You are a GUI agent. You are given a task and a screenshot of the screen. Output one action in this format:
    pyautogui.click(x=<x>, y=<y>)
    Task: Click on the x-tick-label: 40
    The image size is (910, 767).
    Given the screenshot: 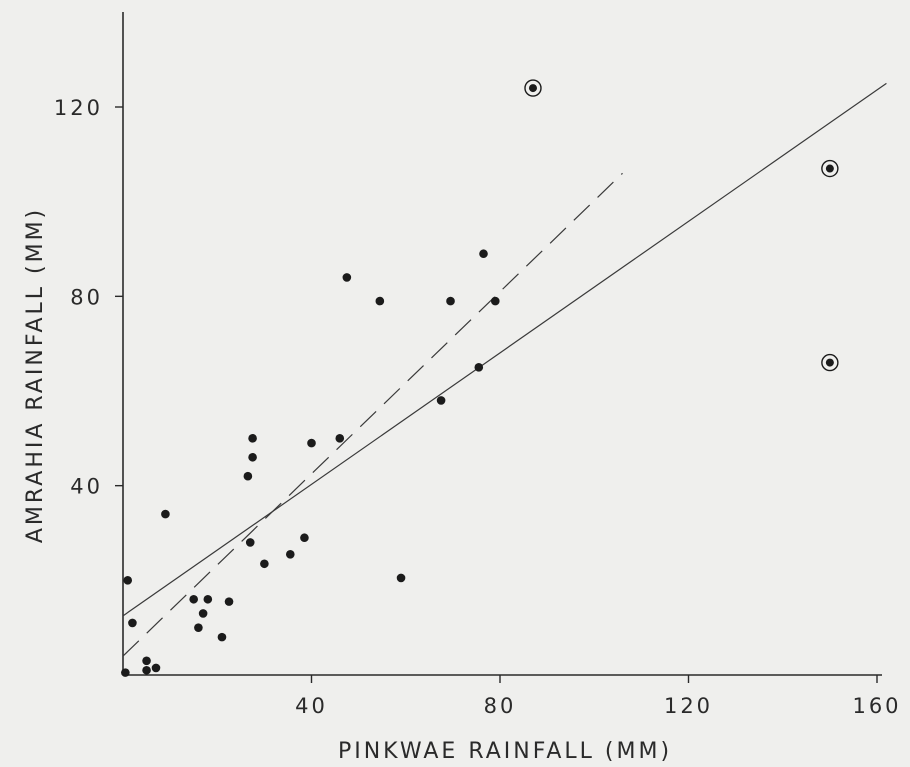 What is the action you would take?
    pyautogui.click(x=311, y=706)
    